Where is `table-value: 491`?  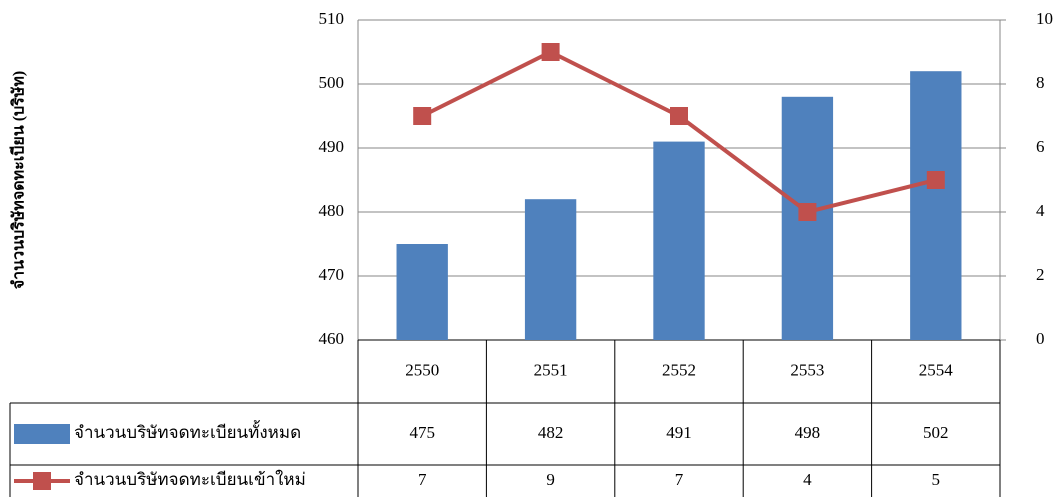
table-value: 491 is located at coordinates (679, 432).